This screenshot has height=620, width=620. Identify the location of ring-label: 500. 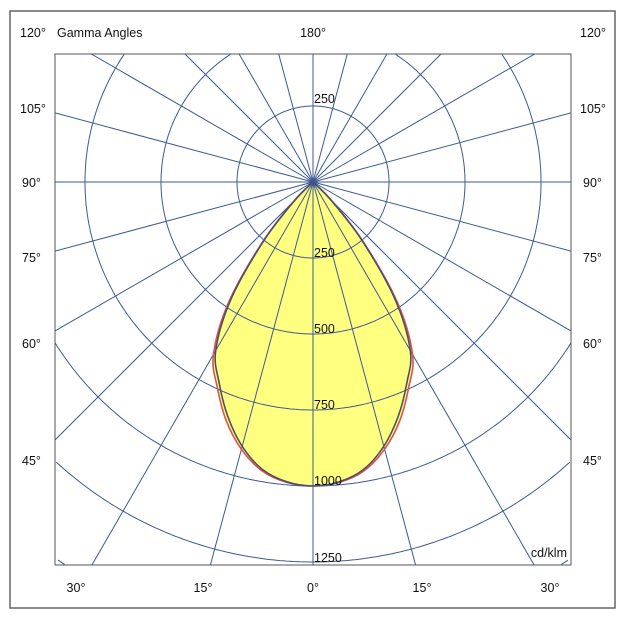
(324, 329).